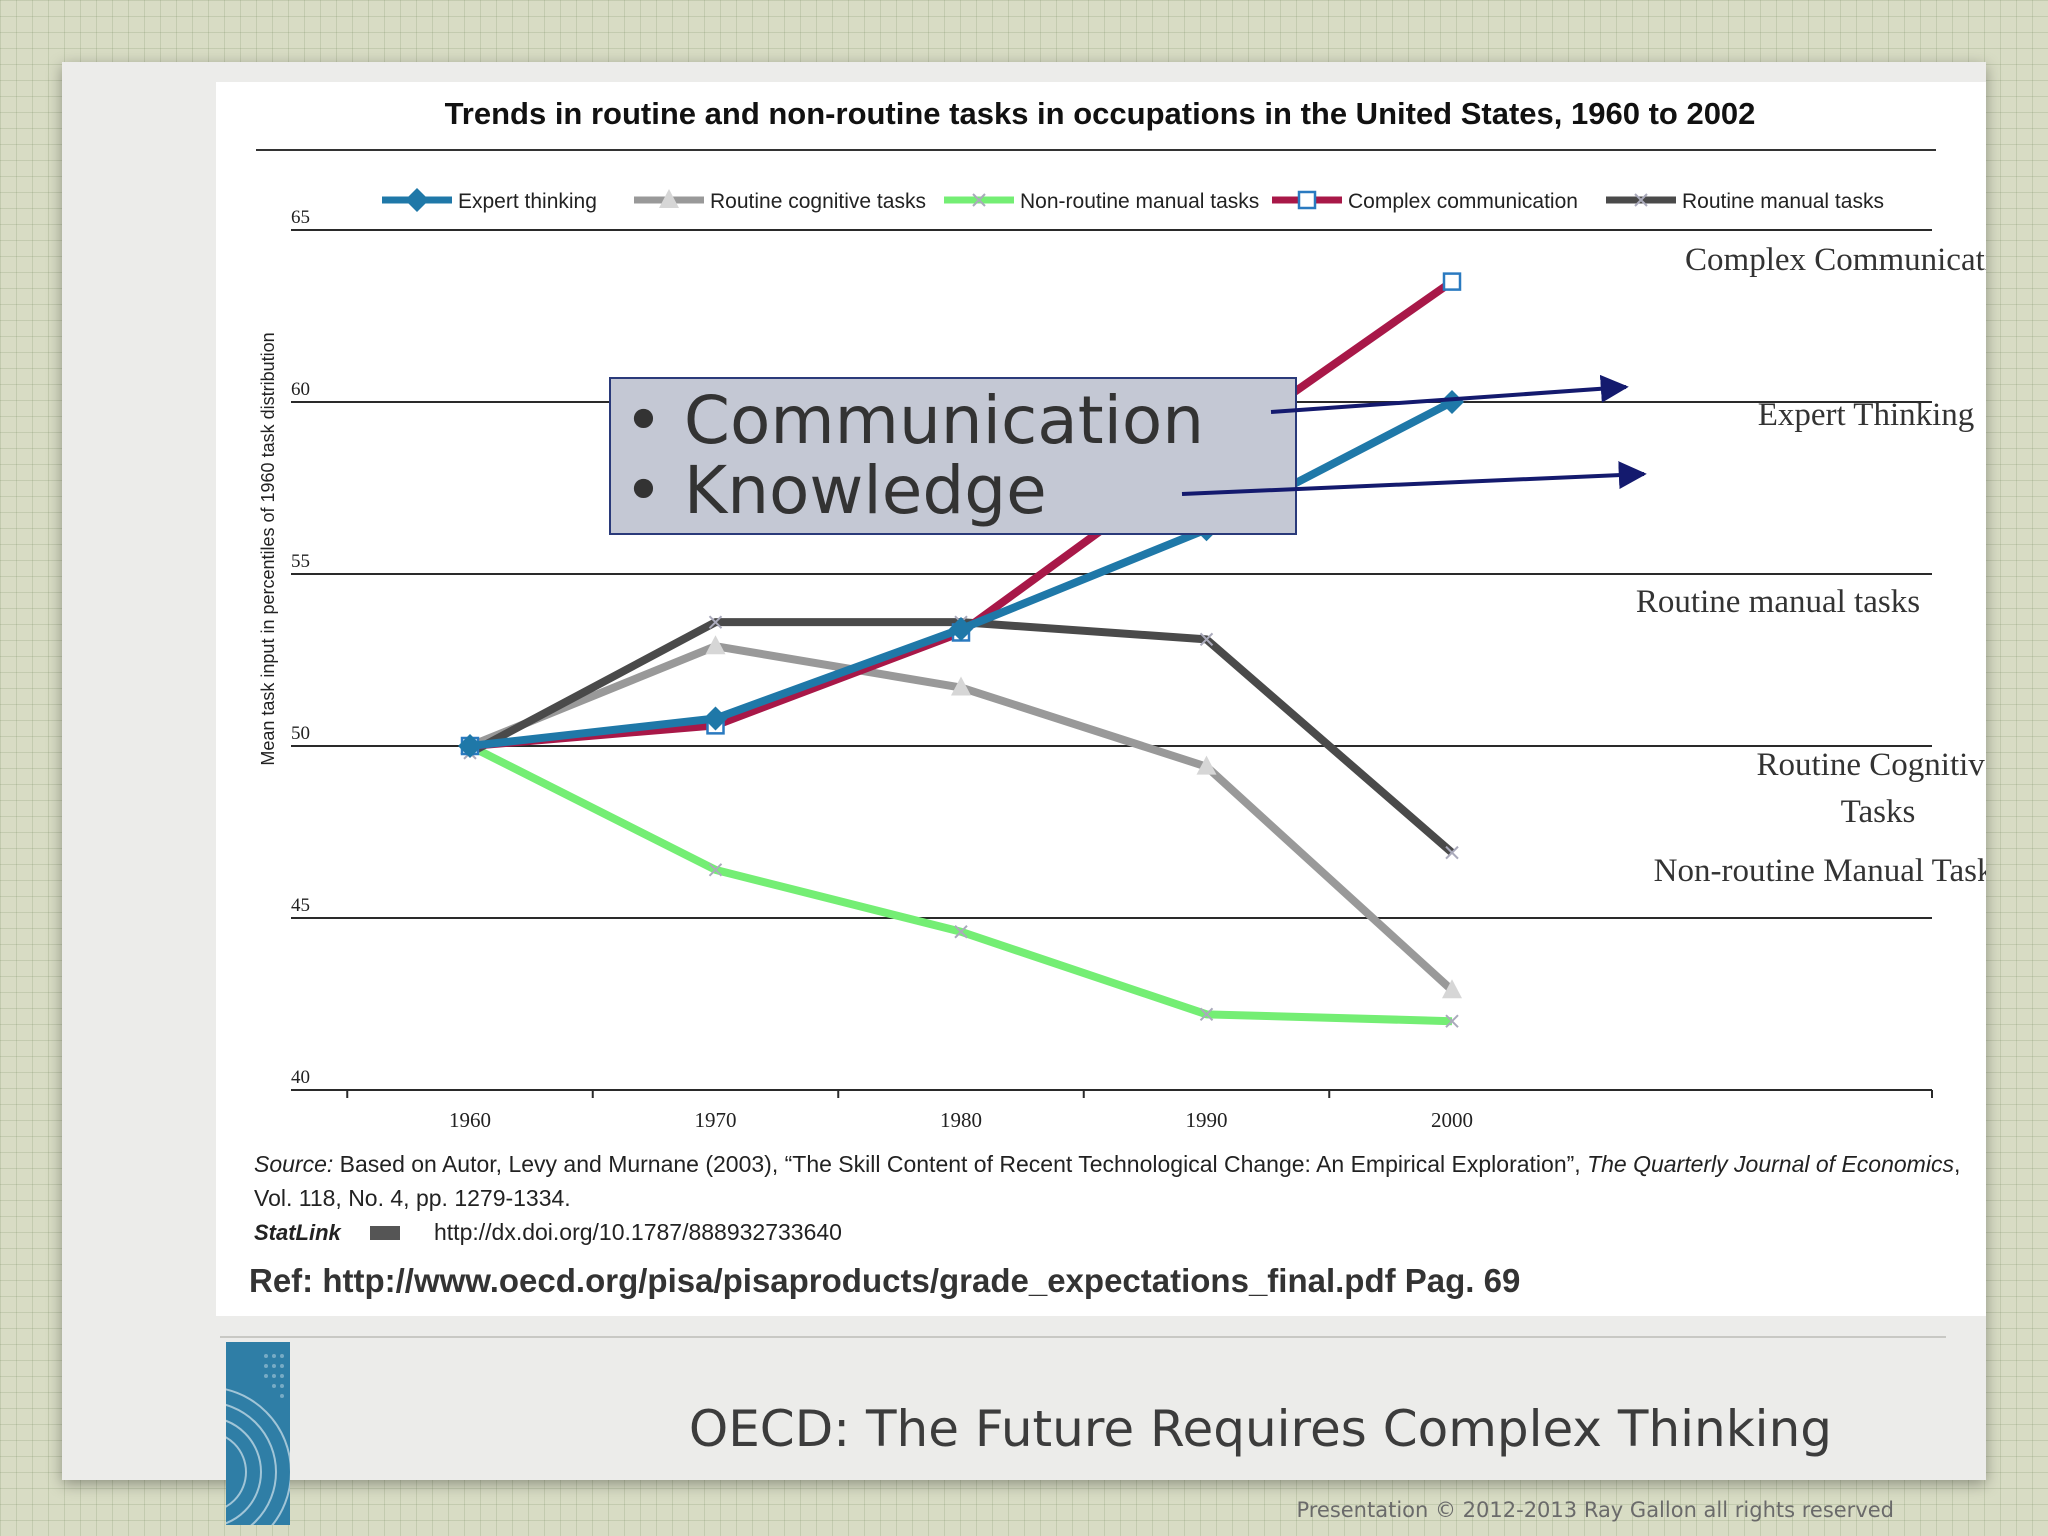 The height and width of the screenshot is (1536, 2048). What do you see at coordinates (818, 201) in the screenshot?
I see `legend-label: Routine cognitive tasks` at bounding box center [818, 201].